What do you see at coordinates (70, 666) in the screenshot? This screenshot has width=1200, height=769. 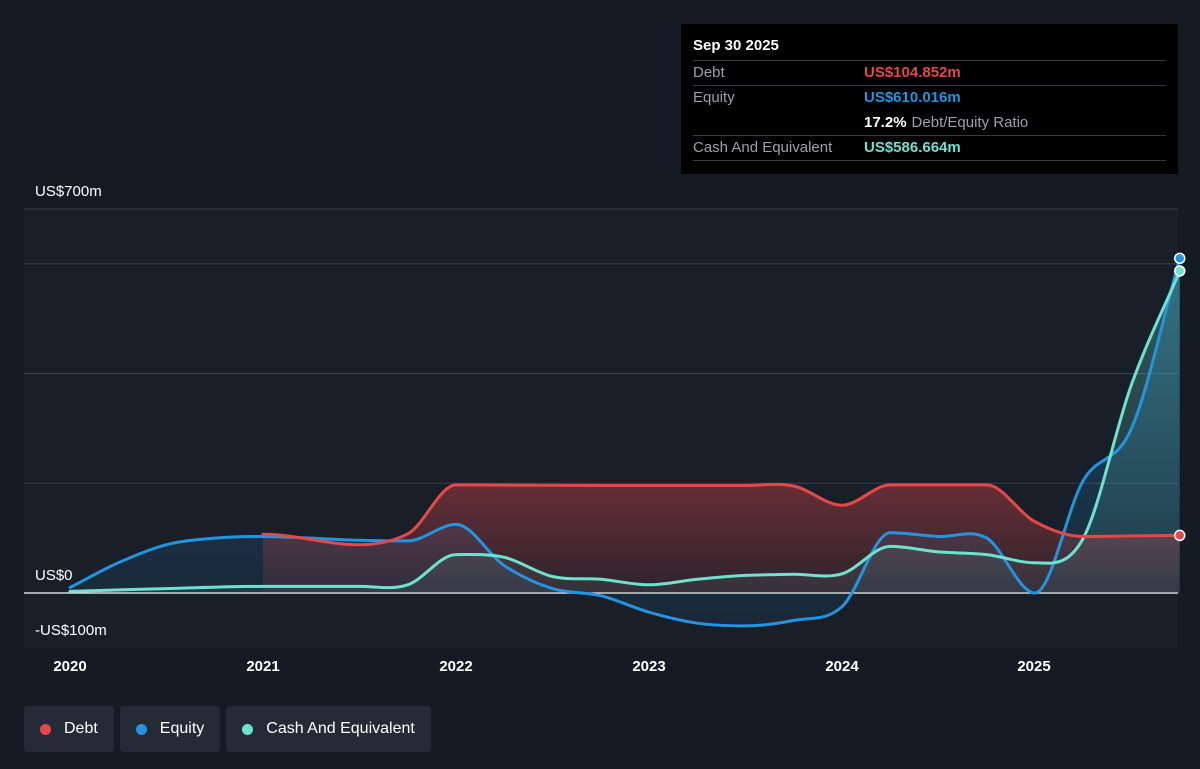 I see `x-tick-label-2020: 2020` at bounding box center [70, 666].